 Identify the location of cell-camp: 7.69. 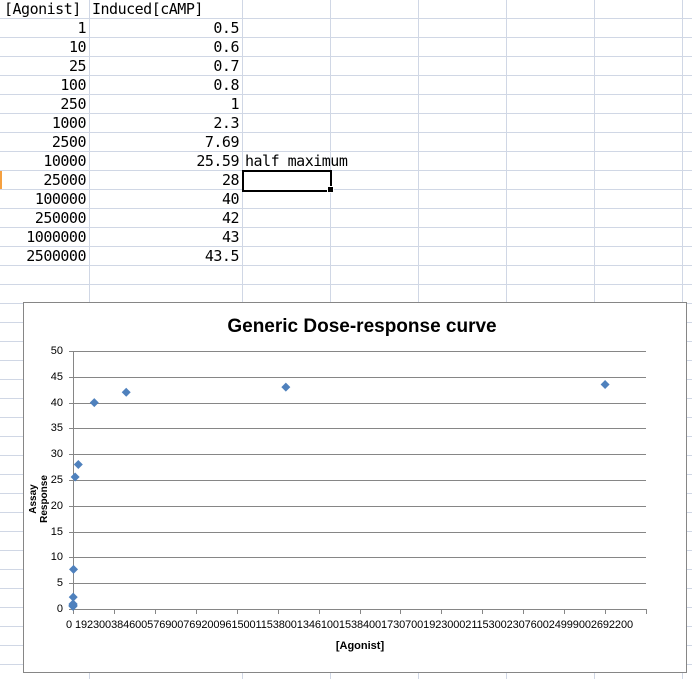
(222, 142).